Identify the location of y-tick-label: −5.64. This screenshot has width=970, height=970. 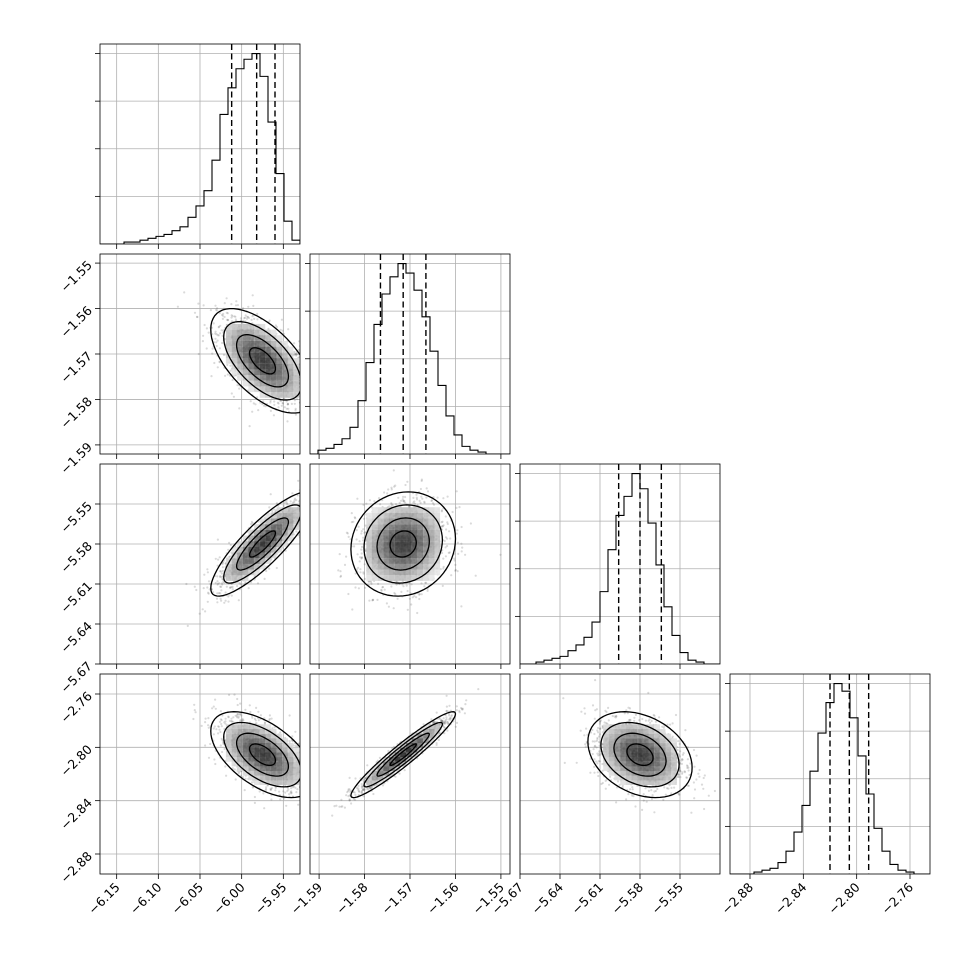
(76, 637).